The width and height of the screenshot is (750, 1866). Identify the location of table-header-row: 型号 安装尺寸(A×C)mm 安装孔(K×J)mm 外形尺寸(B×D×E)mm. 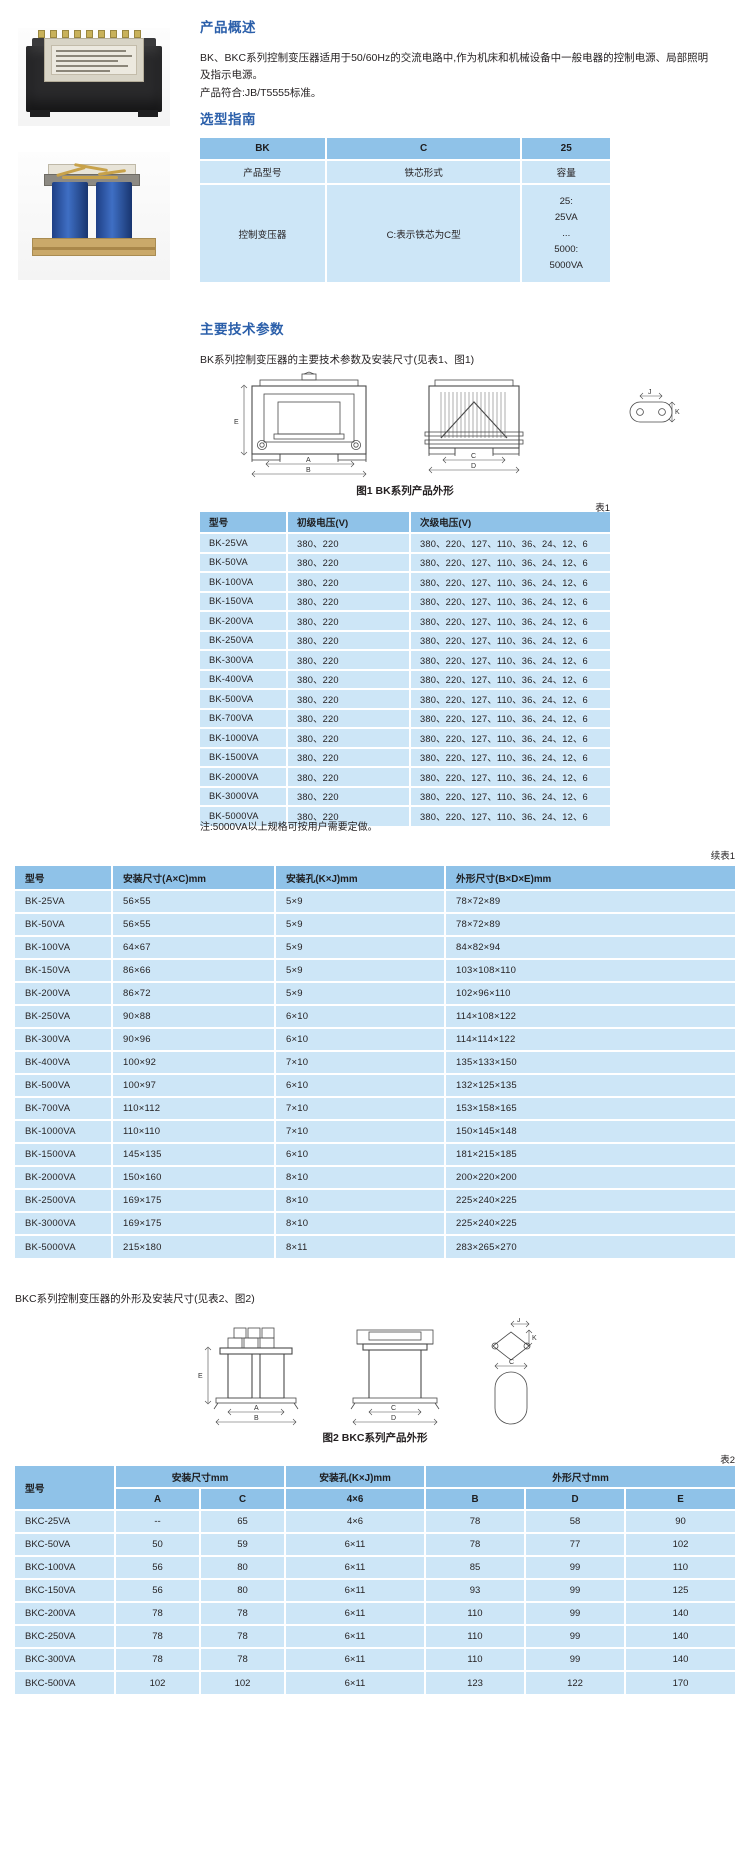
(375, 878).